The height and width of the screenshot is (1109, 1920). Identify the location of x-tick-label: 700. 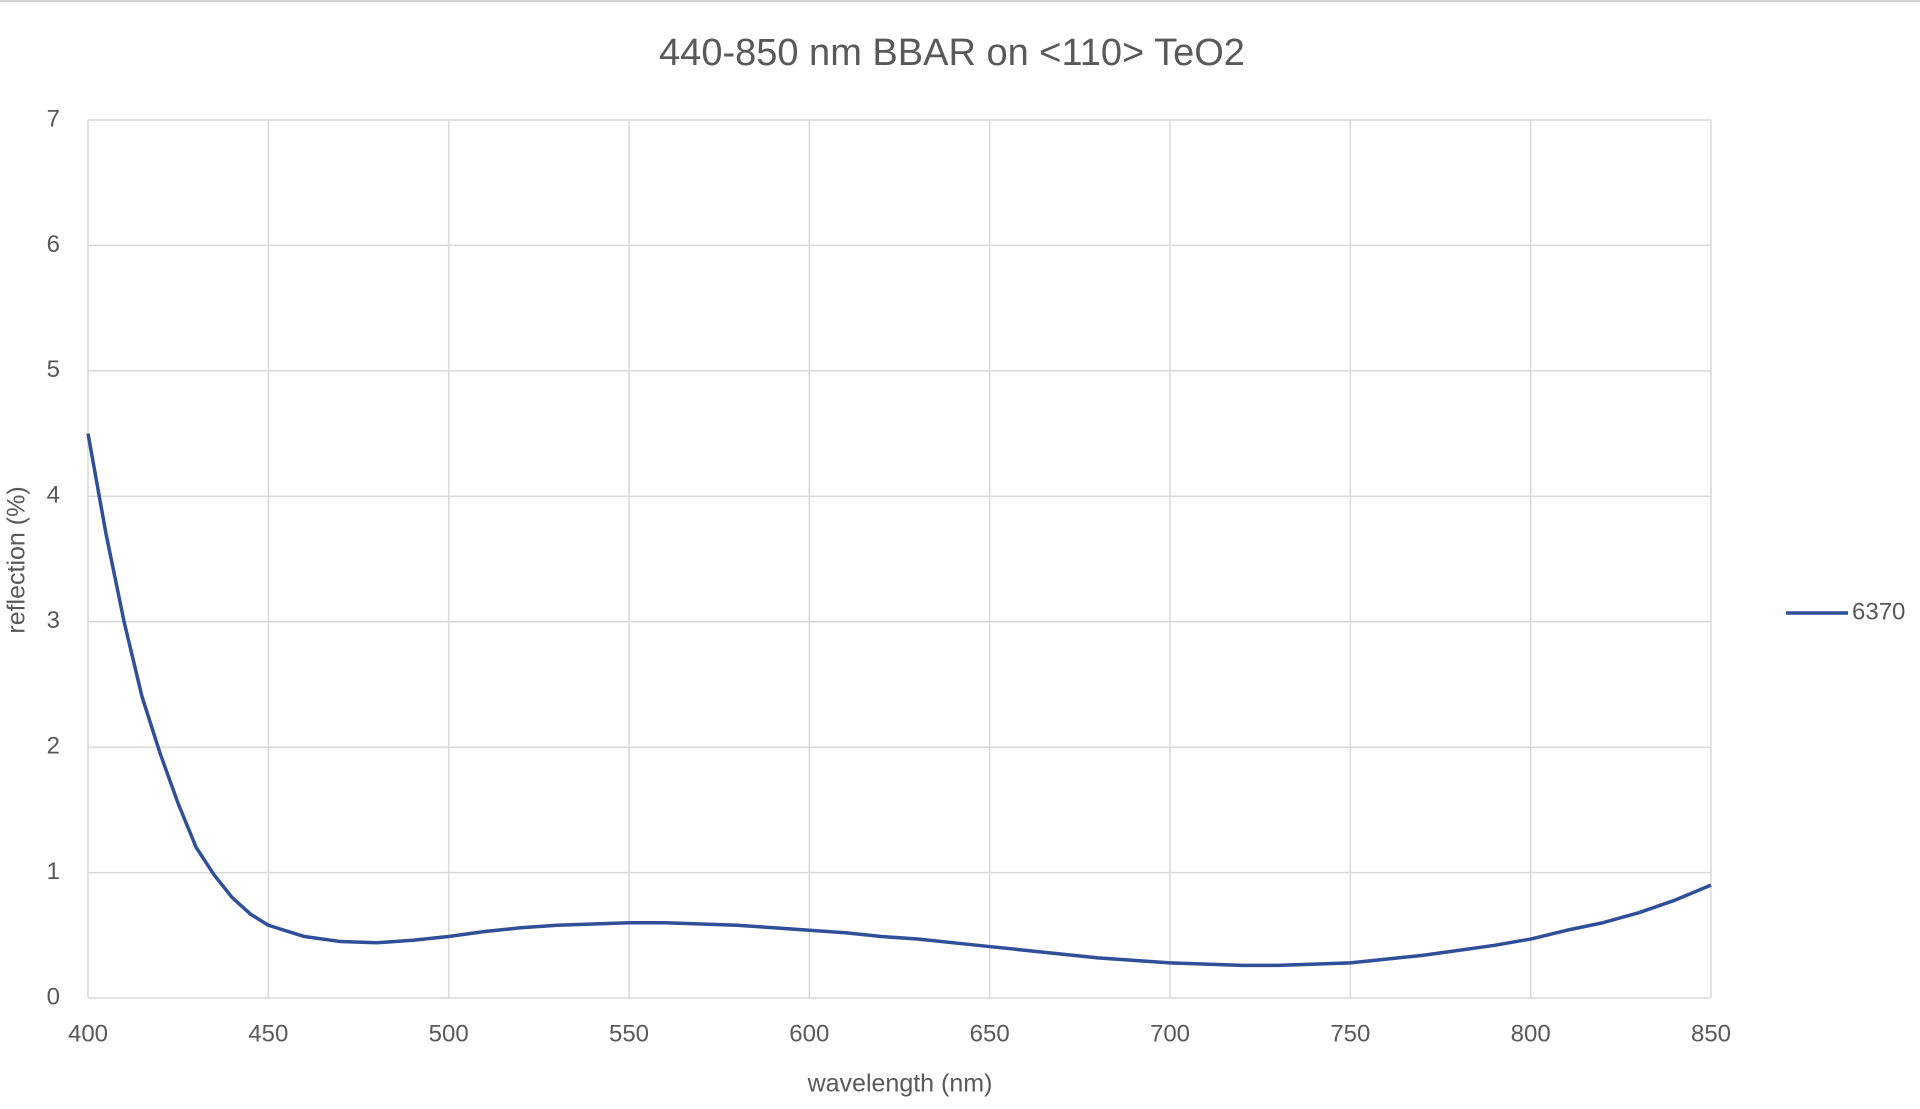
(1170, 1033).